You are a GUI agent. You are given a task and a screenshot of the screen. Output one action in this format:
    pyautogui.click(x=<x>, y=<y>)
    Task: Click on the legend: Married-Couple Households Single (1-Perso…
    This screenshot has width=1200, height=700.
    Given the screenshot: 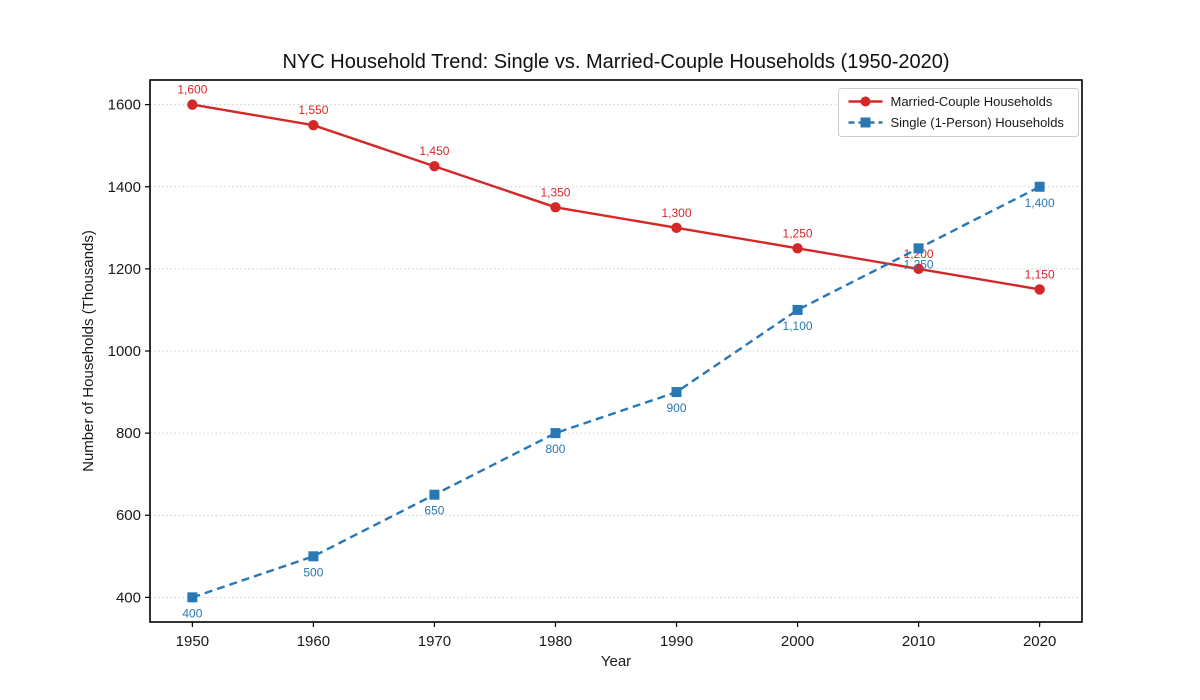 What is the action you would take?
    pyautogui.click(x=958, y=112)
    